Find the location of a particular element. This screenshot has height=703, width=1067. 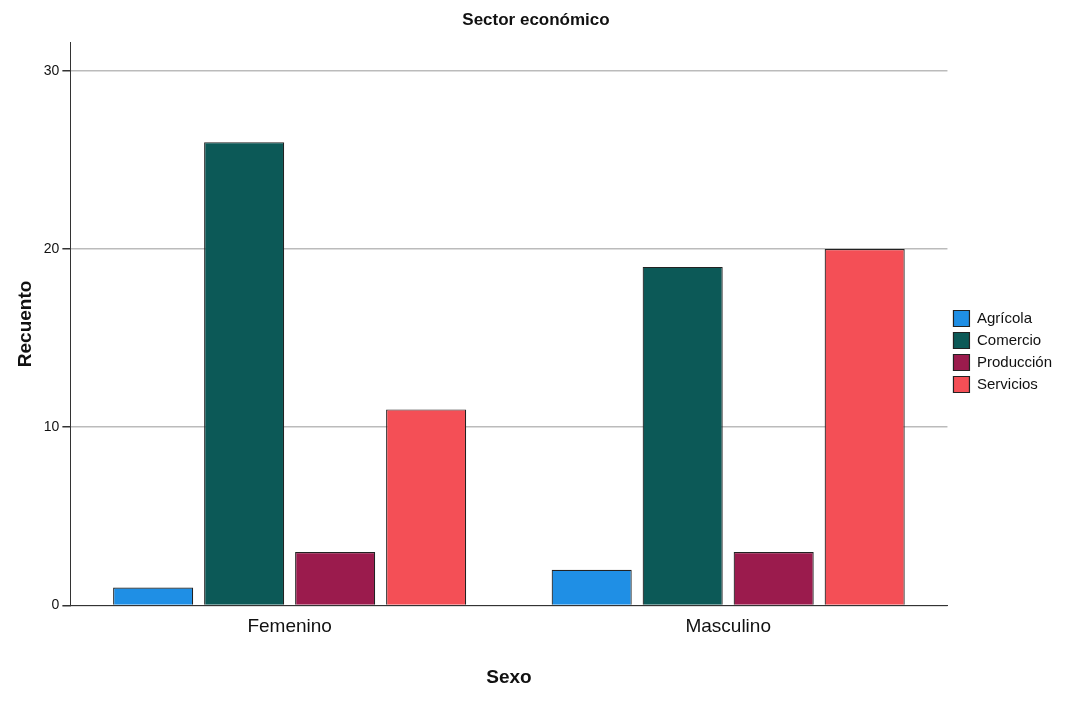

x-tick-label: Masculino is located at coordinates (728, 626).